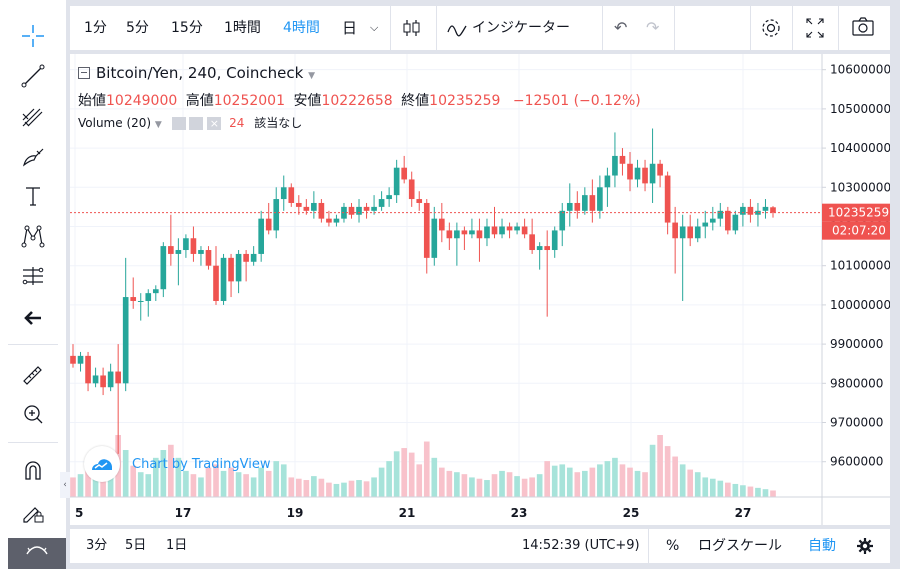  What do you see at coordinates (33, 156) in the screenshot?
I see `brush-icon` at bounding box center [33, 156].